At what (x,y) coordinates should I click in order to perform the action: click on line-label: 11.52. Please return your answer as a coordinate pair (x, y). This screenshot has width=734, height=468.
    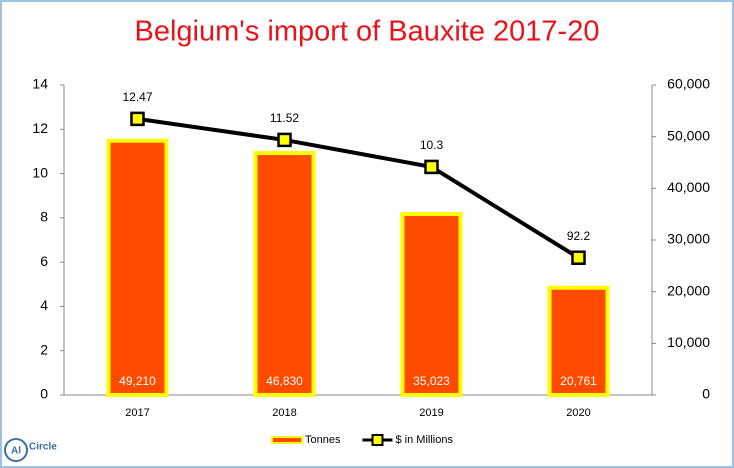
    Looking at the image, I should click on (284, 118).